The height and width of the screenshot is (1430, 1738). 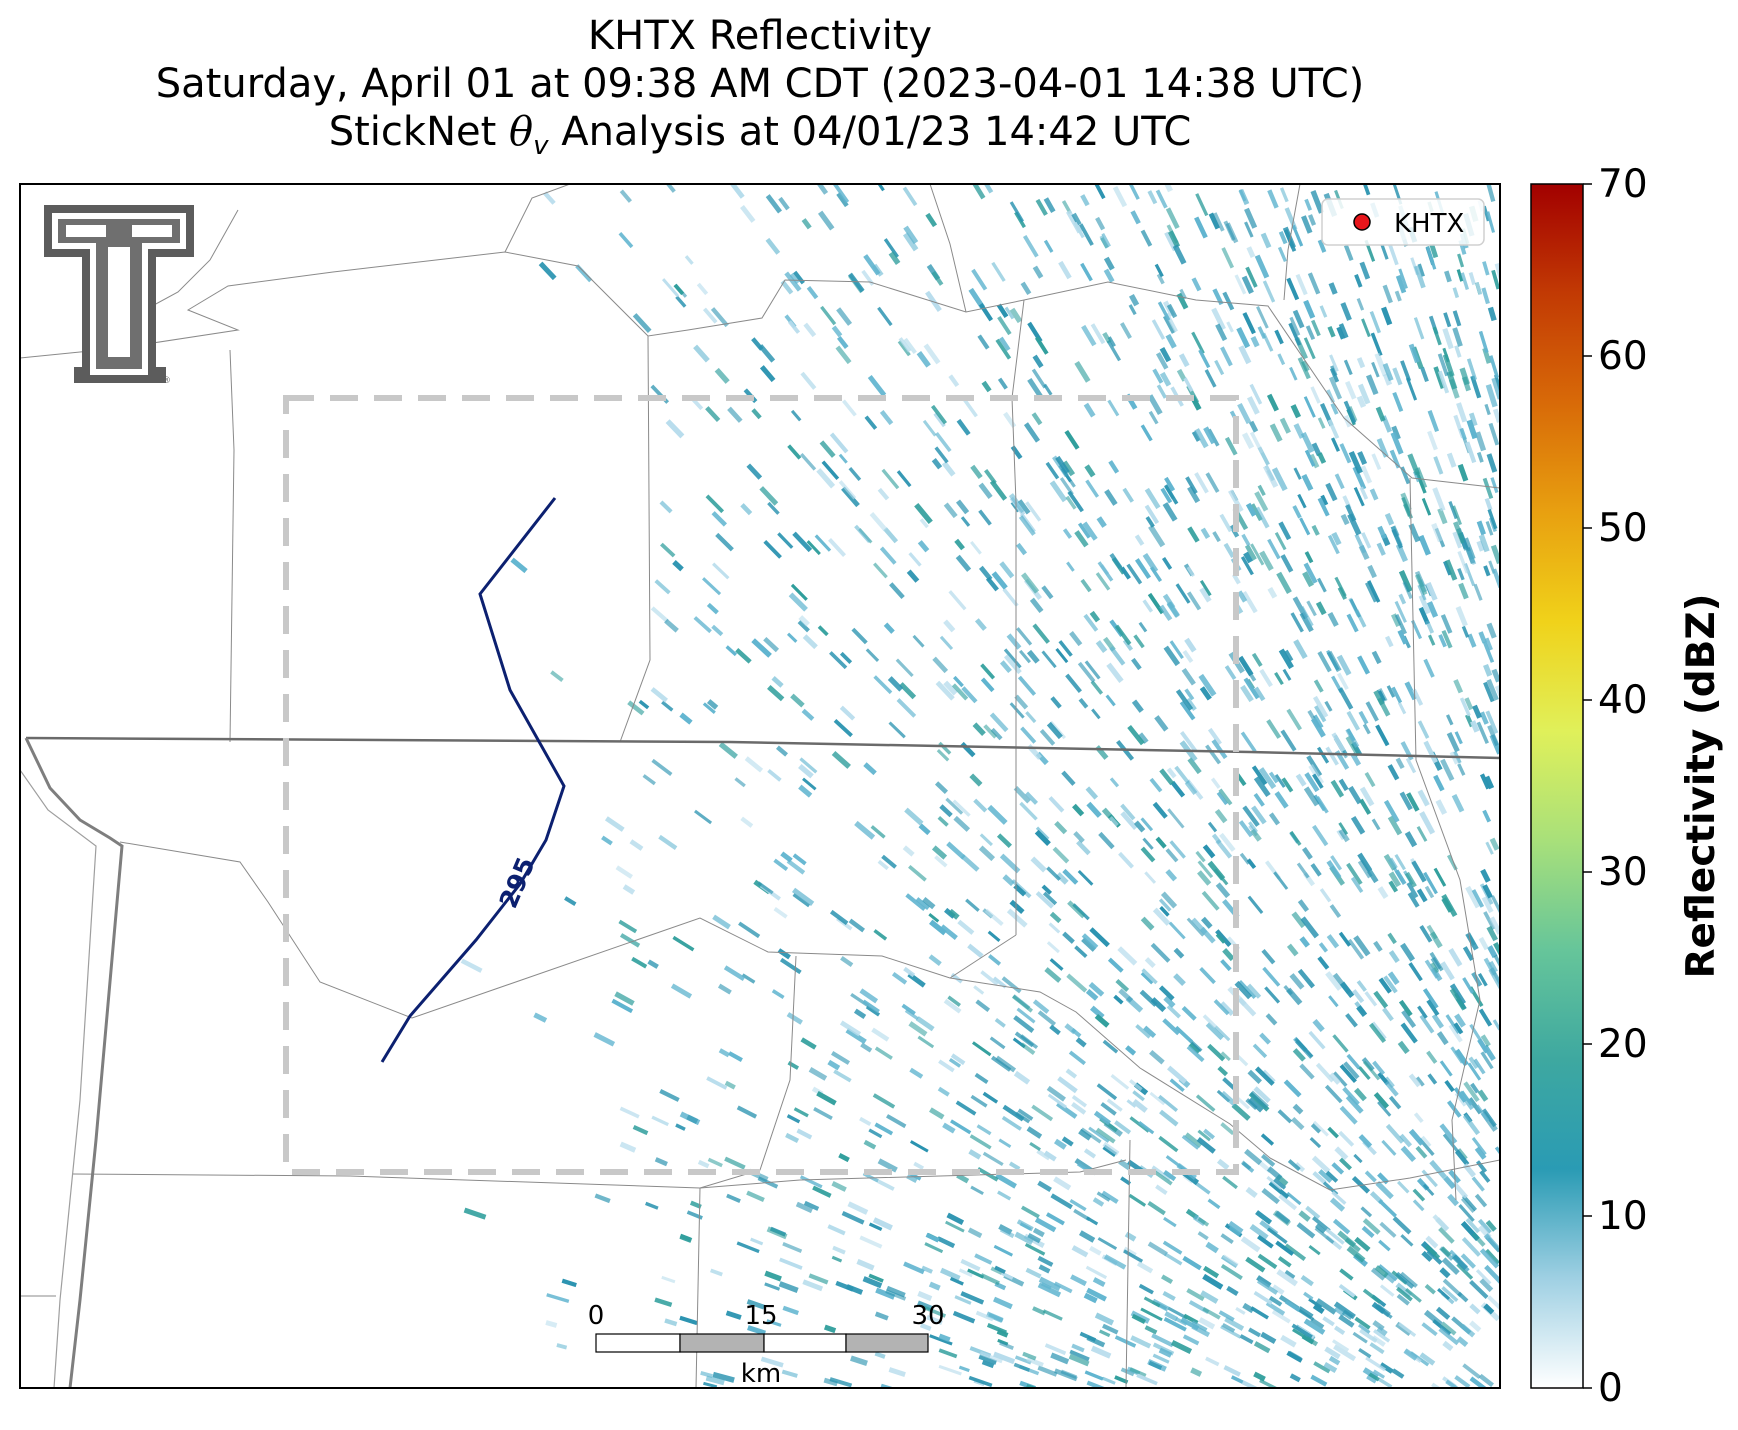 I want to click on river-bank, so click(x=58, y=1078).